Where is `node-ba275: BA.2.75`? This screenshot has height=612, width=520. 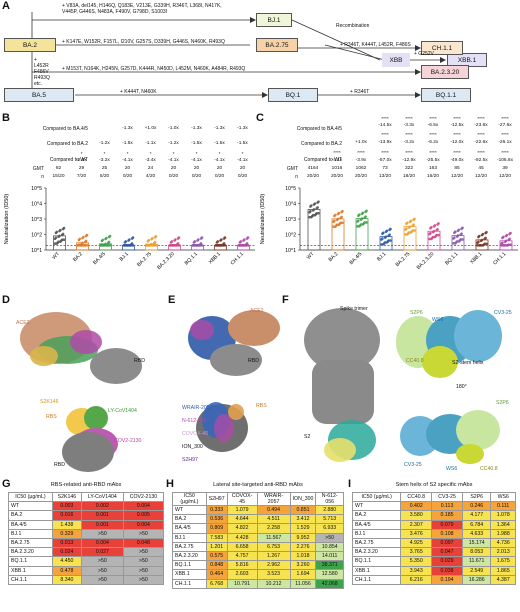 node-ba275: BA.2.75 is located at coordinates (277, 45).